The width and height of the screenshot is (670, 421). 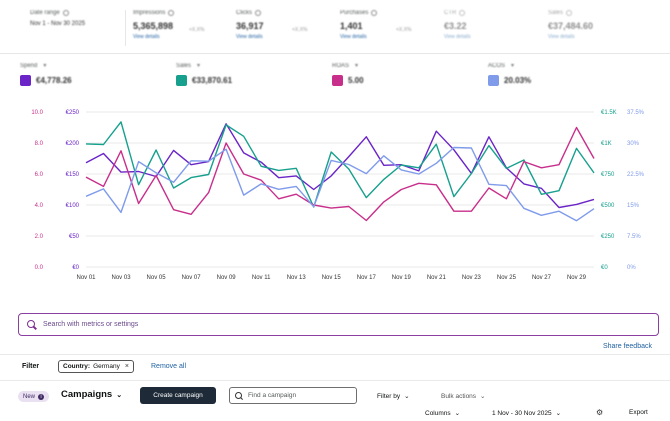 What do you see at coordinates (37, 113) in the screenshot?
I see `left-axis-1-tick-label: 10.0` at bounding box center [37, 113].